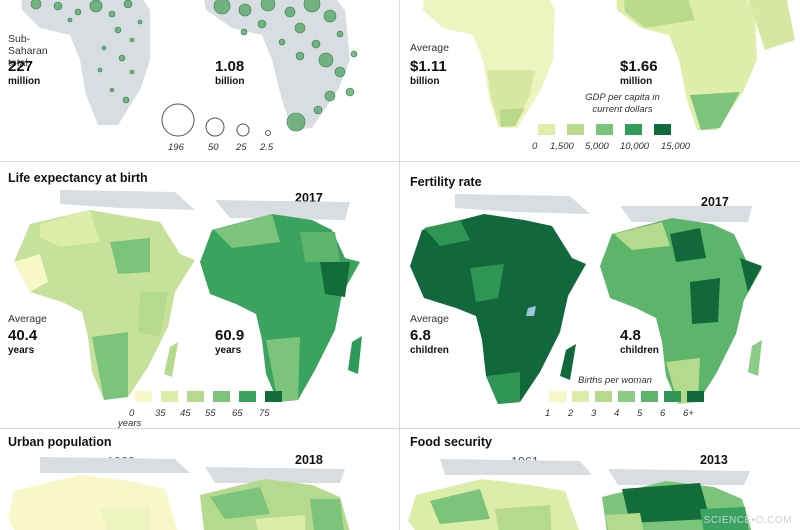 This screenshot has height=530, width=800. Describe the element at coordinates (60, 442) in the screenshot. I see `urban-title: Urban population` at that location.